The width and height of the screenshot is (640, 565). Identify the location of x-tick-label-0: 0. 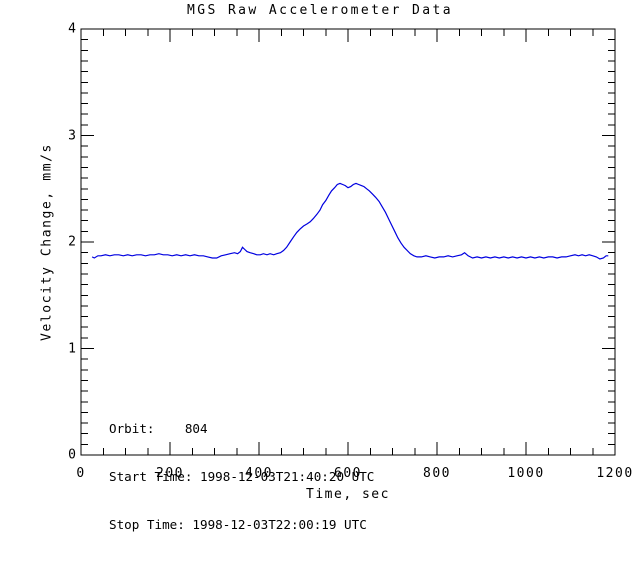
(81, 473).